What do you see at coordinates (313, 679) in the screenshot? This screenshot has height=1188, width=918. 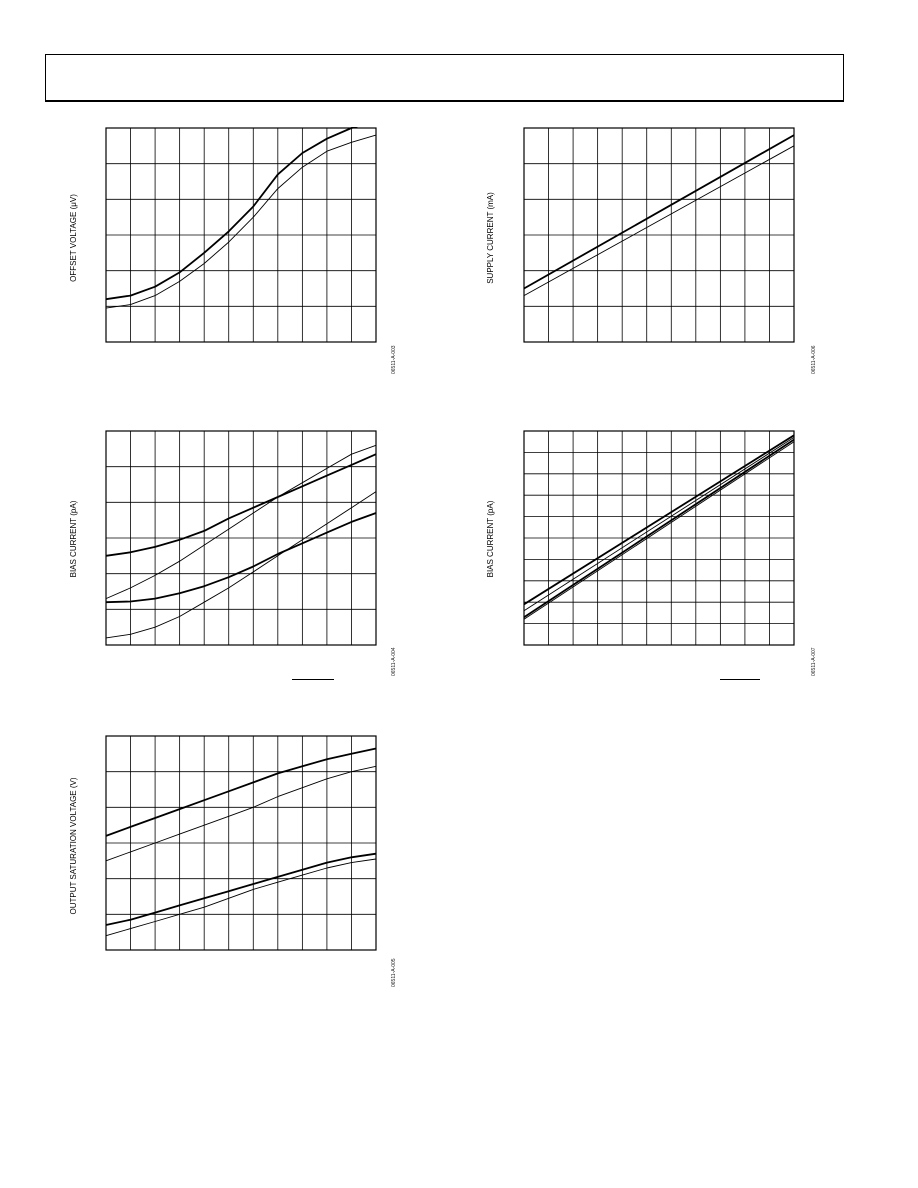 I see `chart-3-scale-bar` at bounding box center [313, 679].